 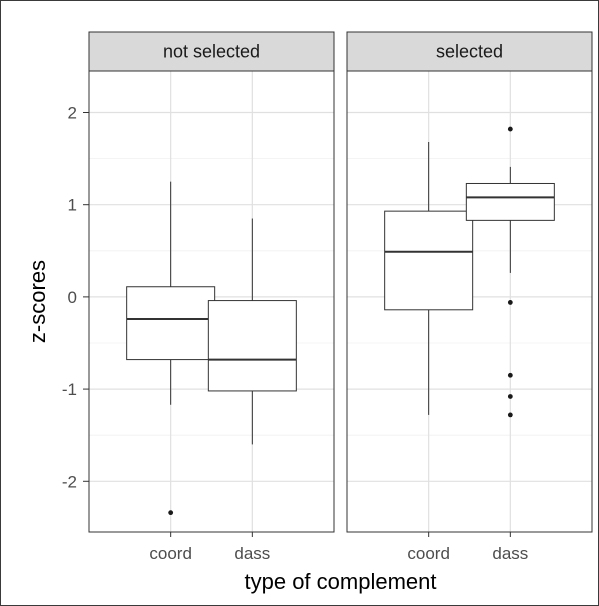 I want to click on y-tick-label: -2, so click(x=69, y=481).